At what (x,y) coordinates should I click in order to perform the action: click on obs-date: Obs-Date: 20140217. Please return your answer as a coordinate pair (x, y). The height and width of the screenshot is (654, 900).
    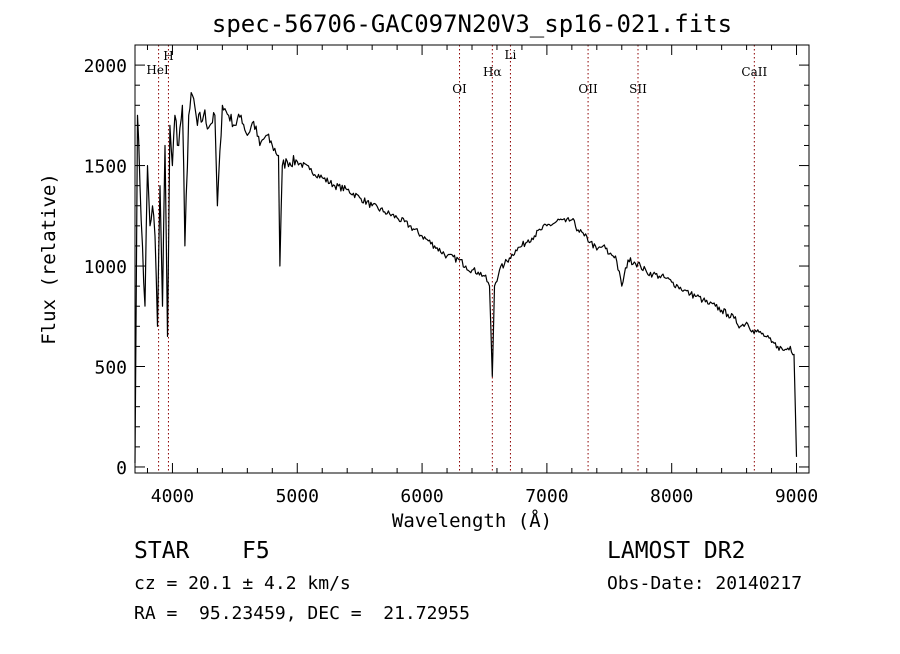
    Looking at the image, I should click on (705, 583).